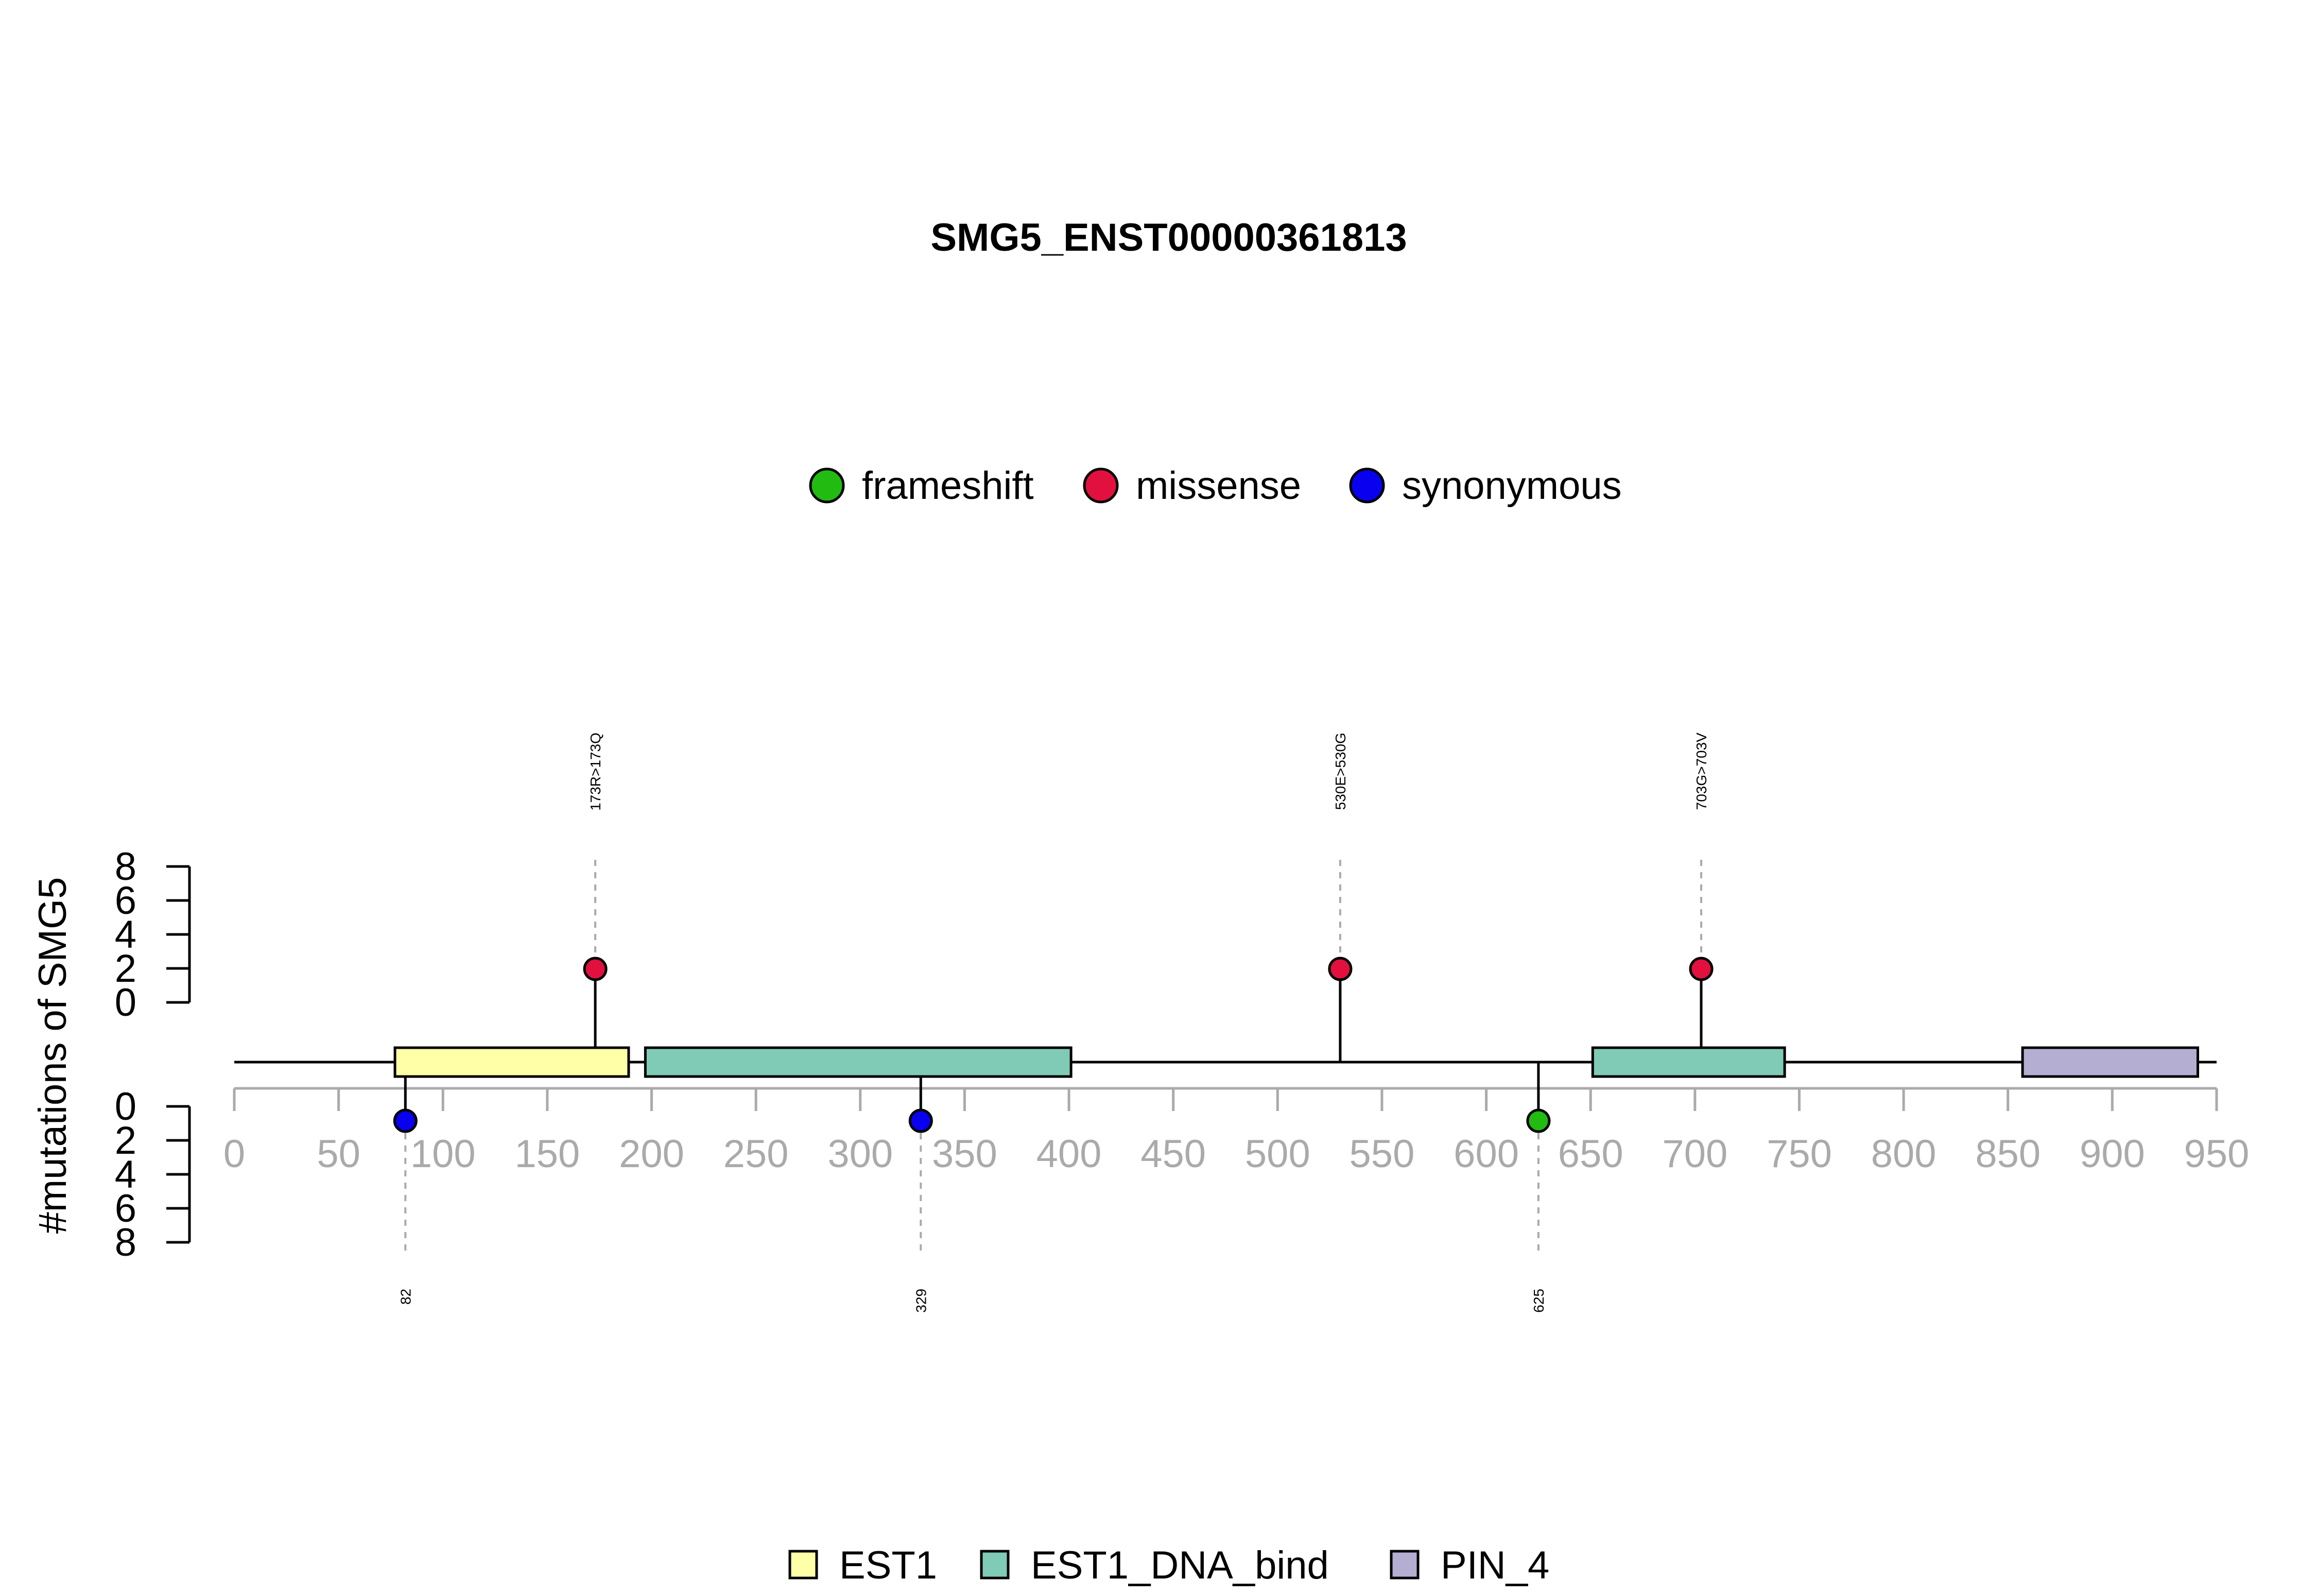 This screenshot has height=1596, width=2317. Describe the element at coordinates (921, 1301) in the screenshot. I see `mutation-label: 329` at that location.